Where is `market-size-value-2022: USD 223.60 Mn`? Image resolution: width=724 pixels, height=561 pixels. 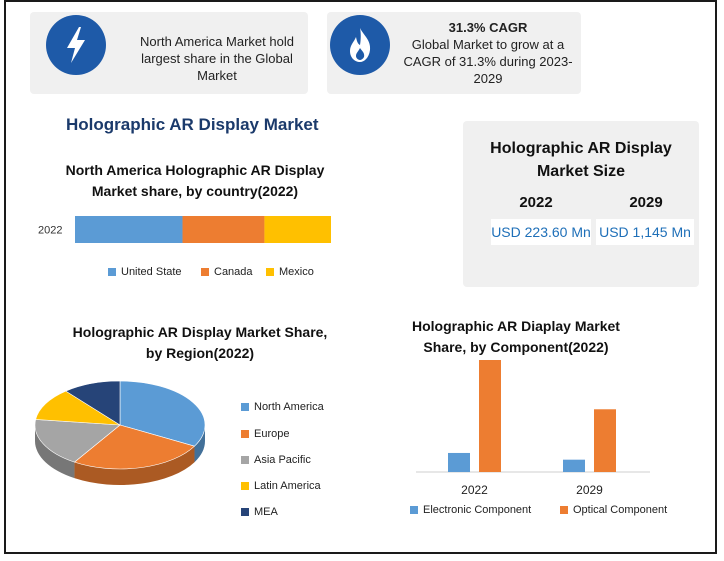
market-size-value-2022: USD 223.60 Mn is located at coordinates (541, 232).